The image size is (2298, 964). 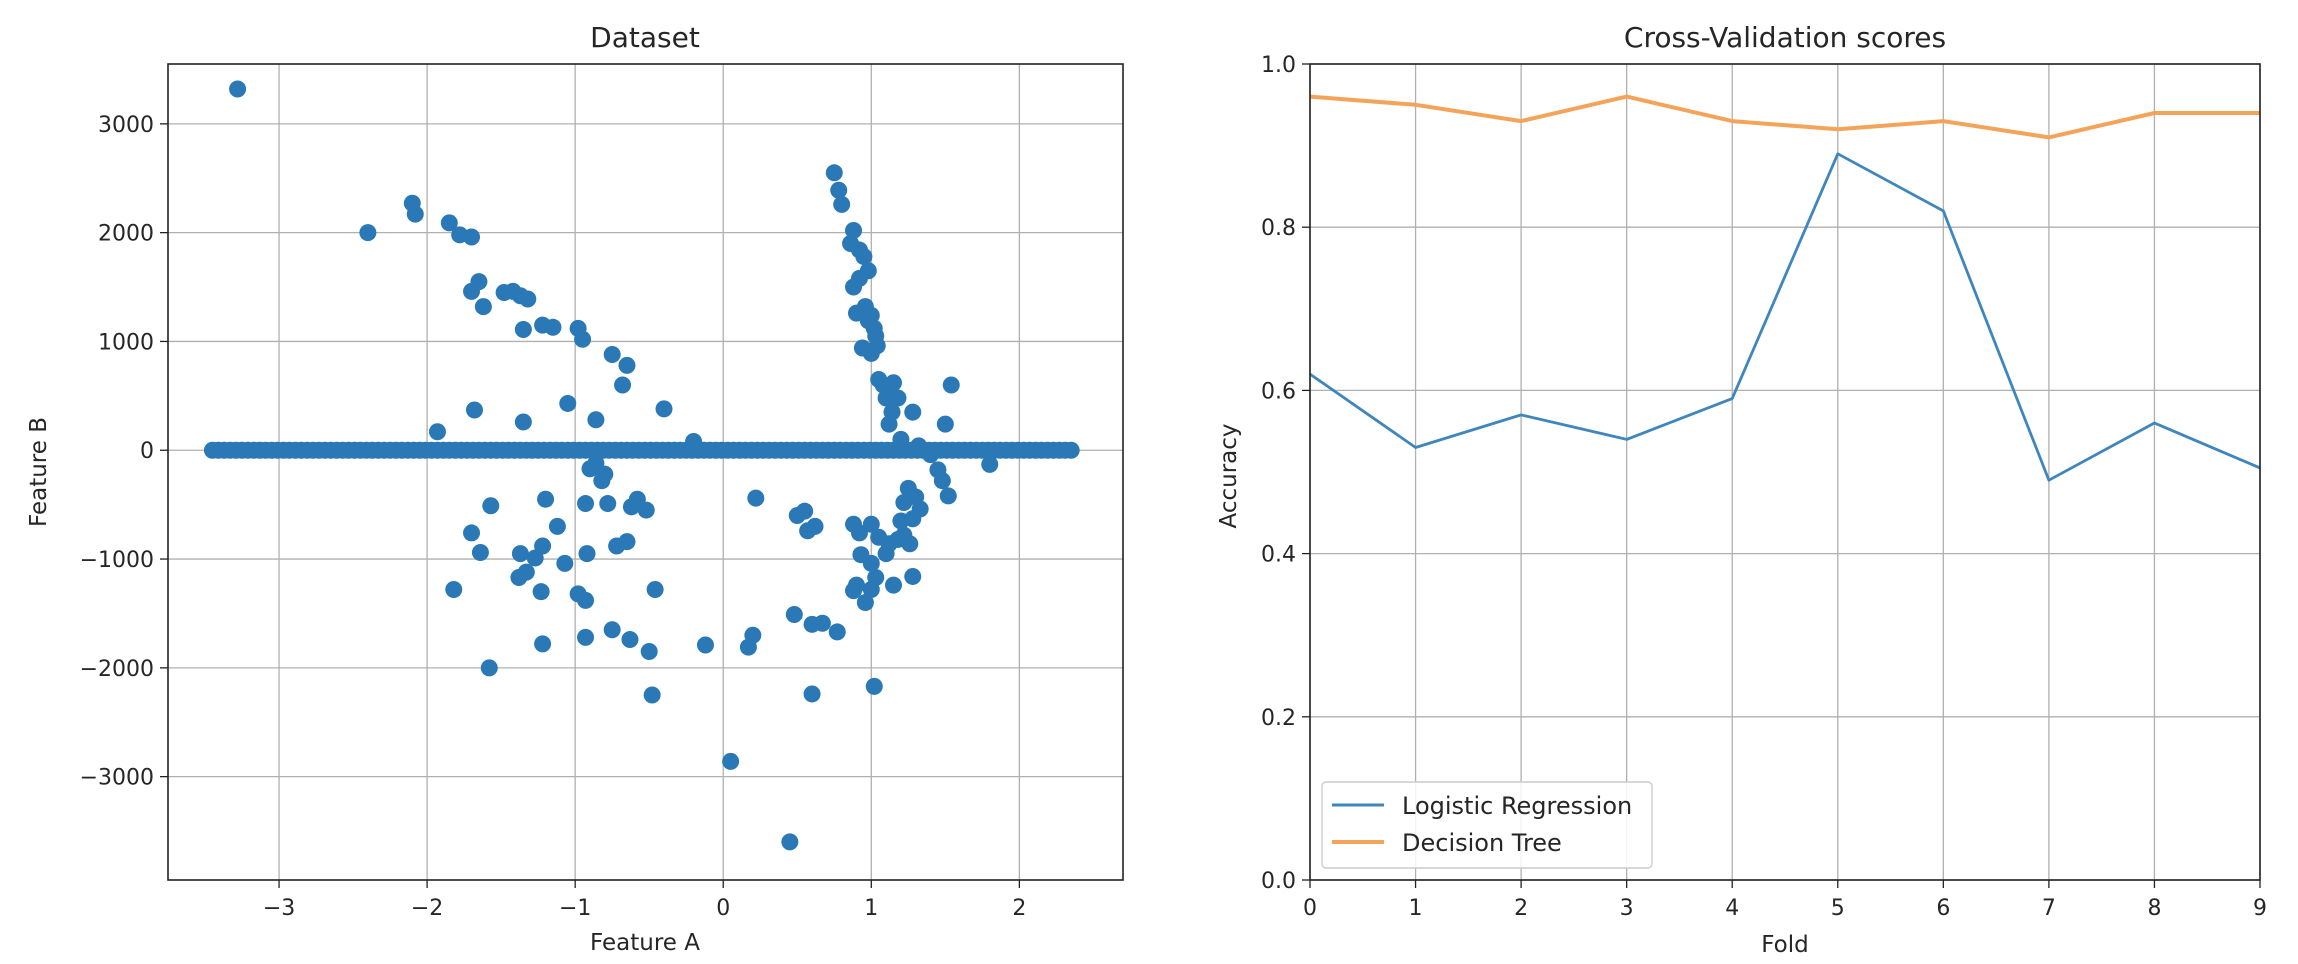 What do you see at coordinates (1482, 843) in the screenshot?
I see `legend-label-decision-tree: Decision Tree` at bounding box center [1482, 843].